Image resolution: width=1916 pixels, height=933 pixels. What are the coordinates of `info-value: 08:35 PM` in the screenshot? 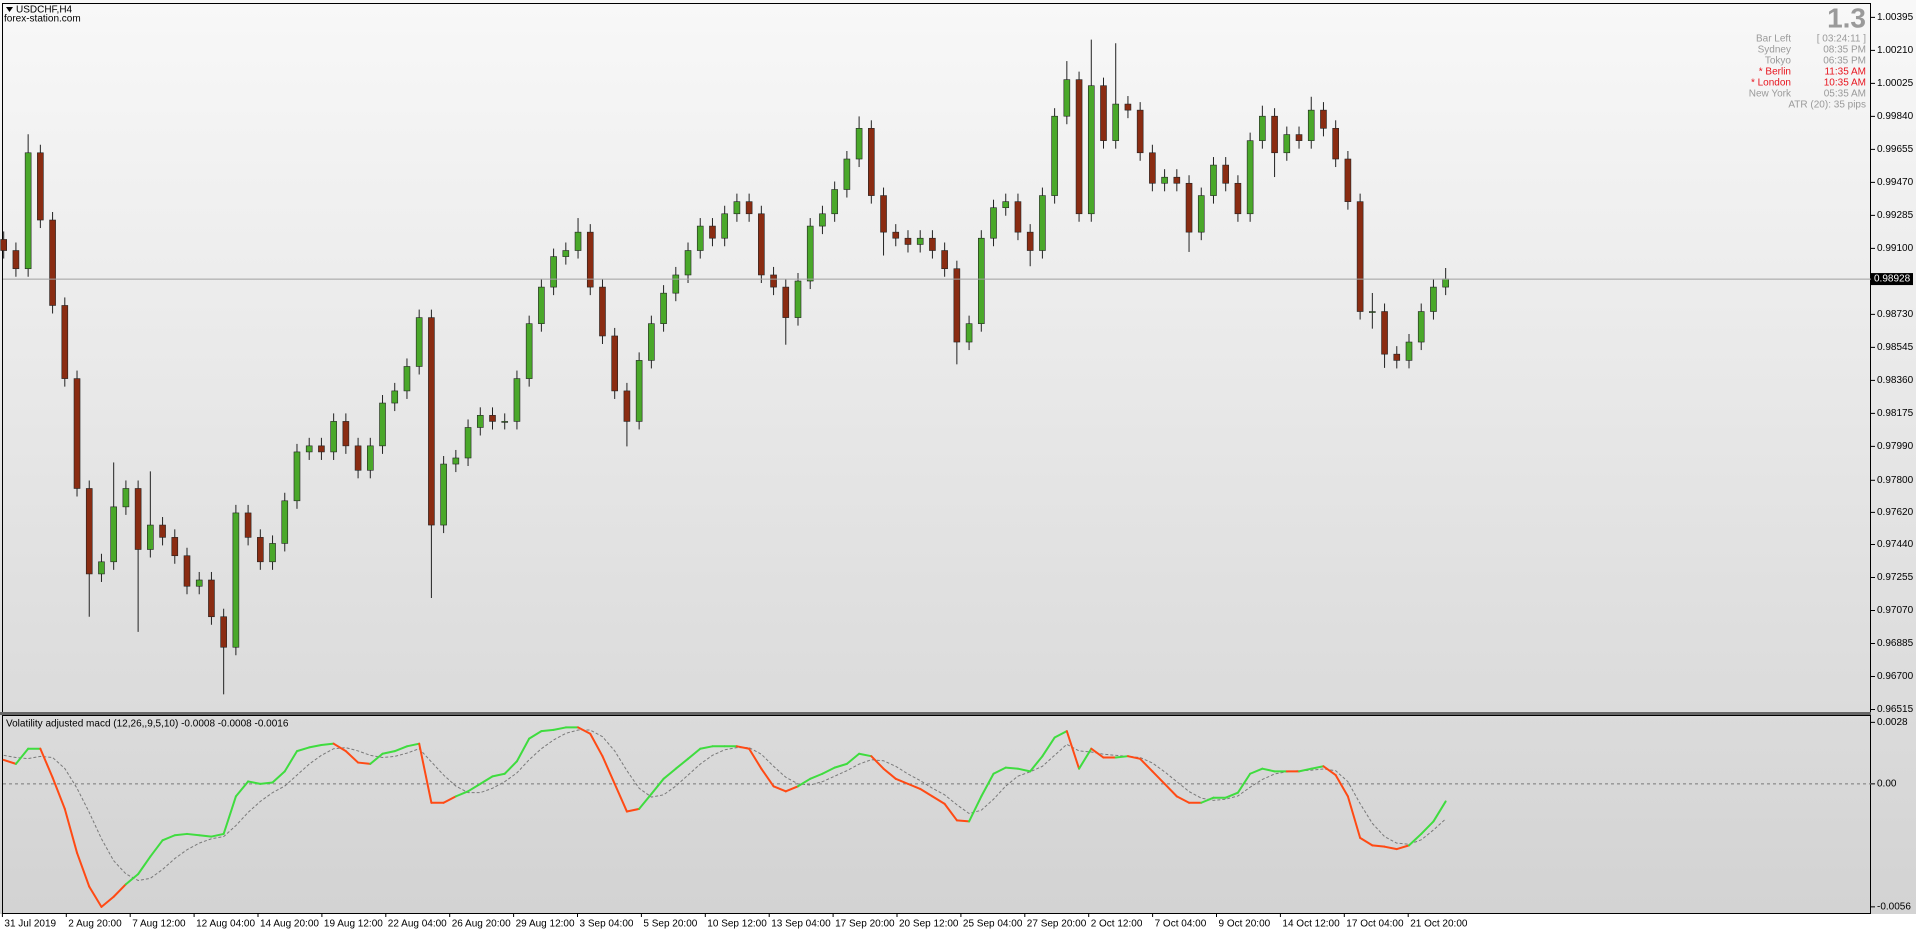 It's located at (1844, 50).